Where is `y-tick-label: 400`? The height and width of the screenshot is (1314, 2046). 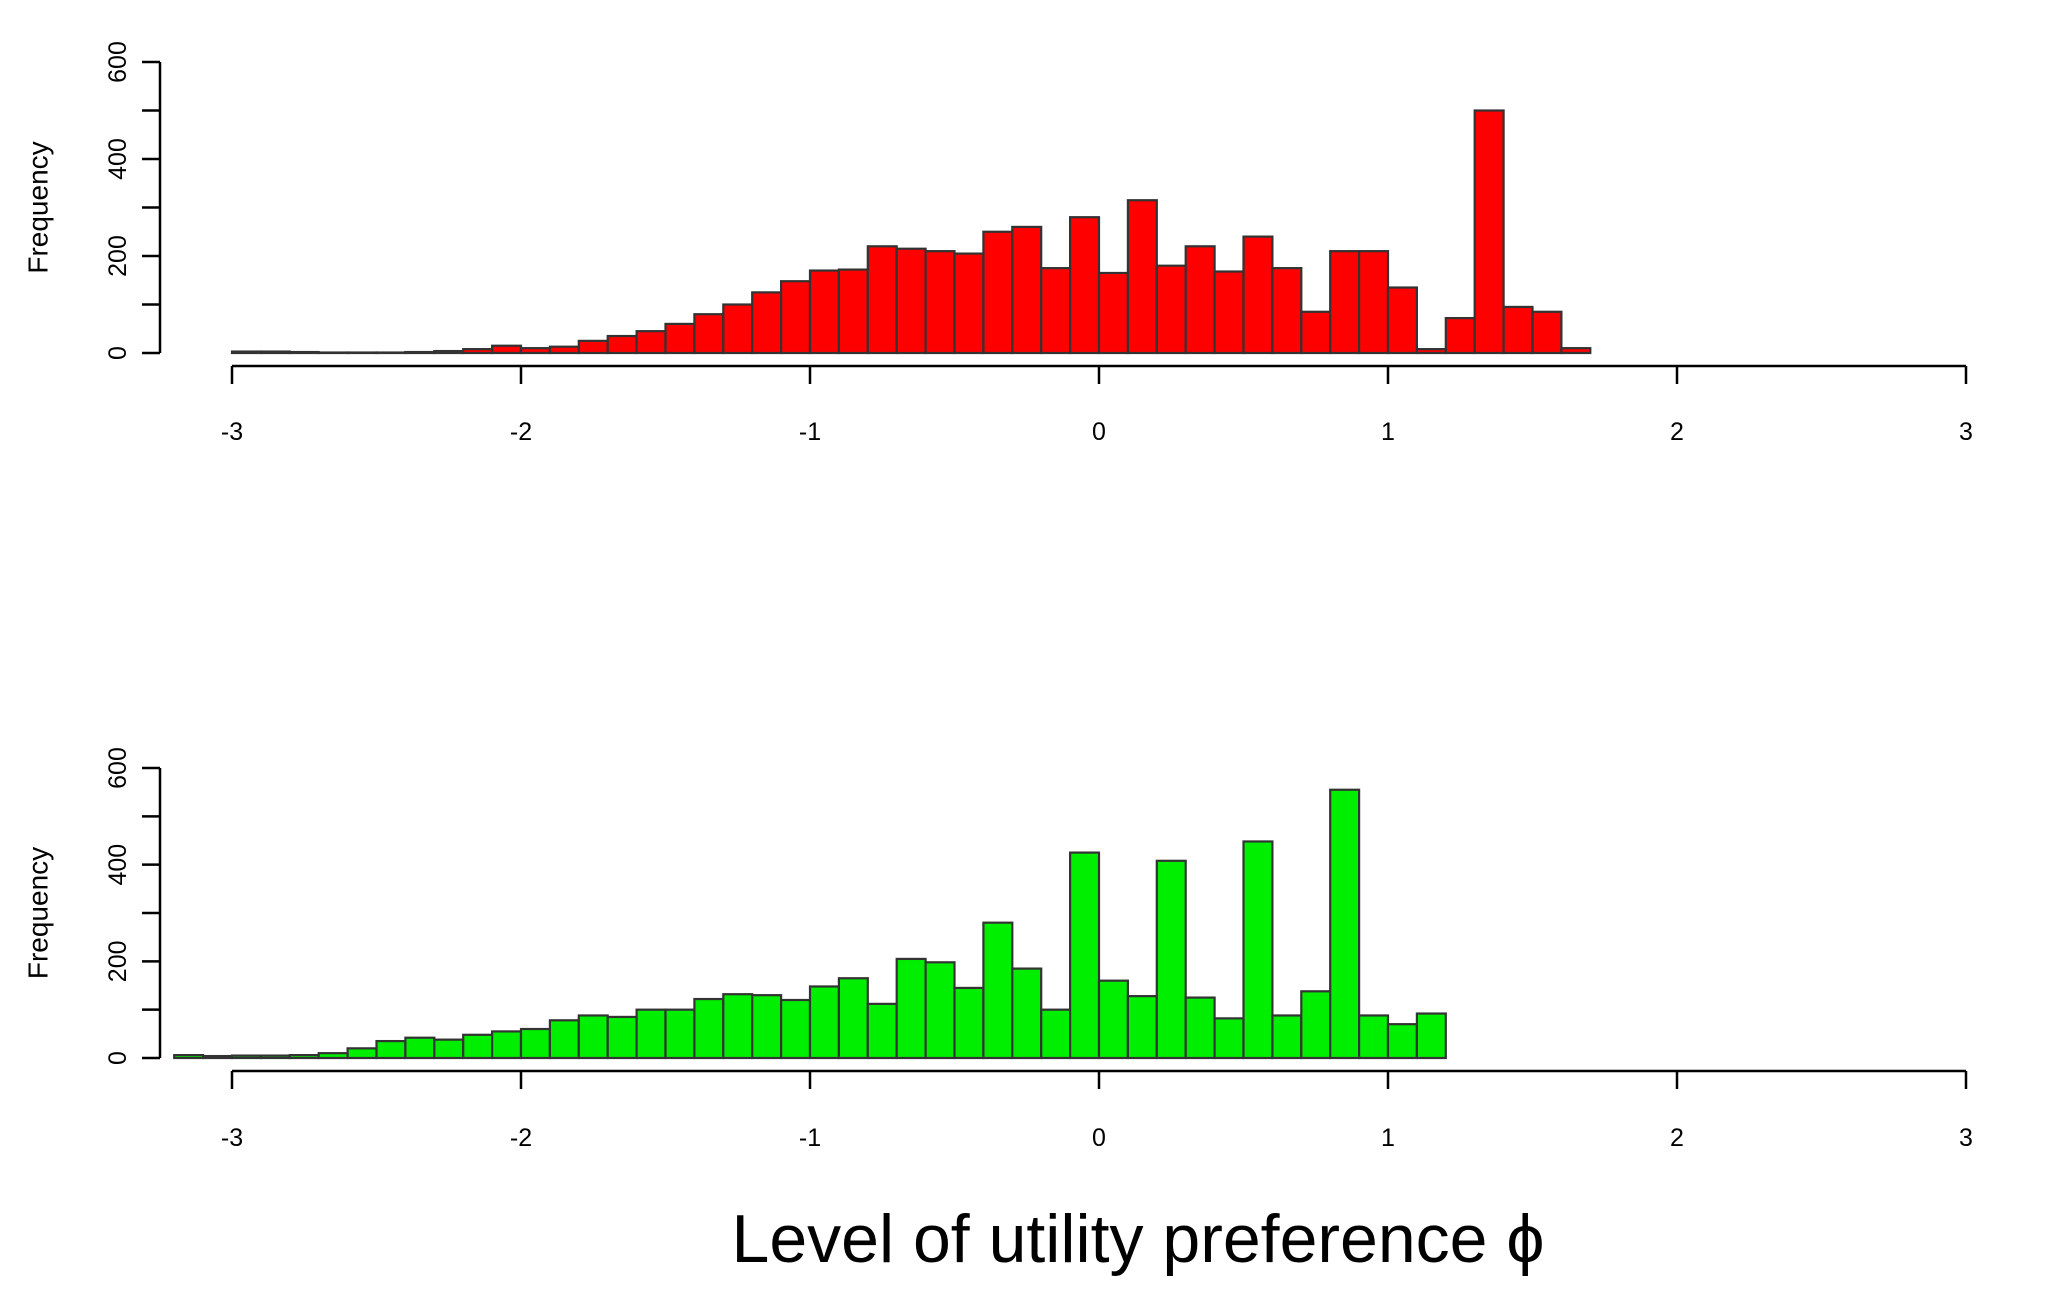 y-tick-label: 400 is located at coordinates (118, 159).